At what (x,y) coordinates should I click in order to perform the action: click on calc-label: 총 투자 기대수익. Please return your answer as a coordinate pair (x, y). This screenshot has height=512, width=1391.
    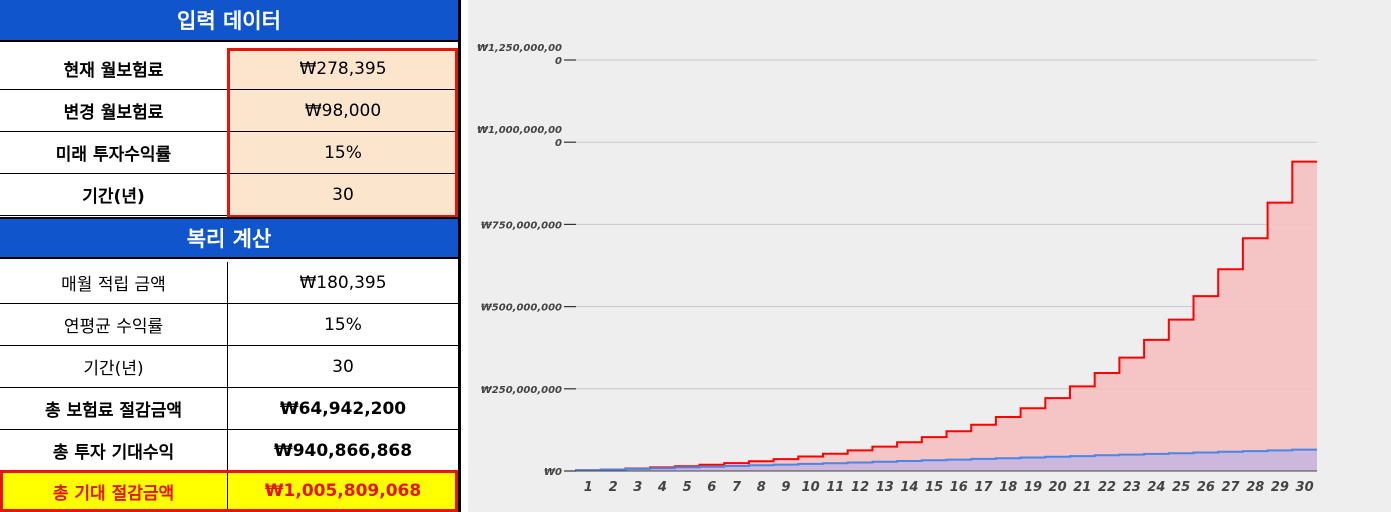
    Looking at the image, I should click on (114, 450).